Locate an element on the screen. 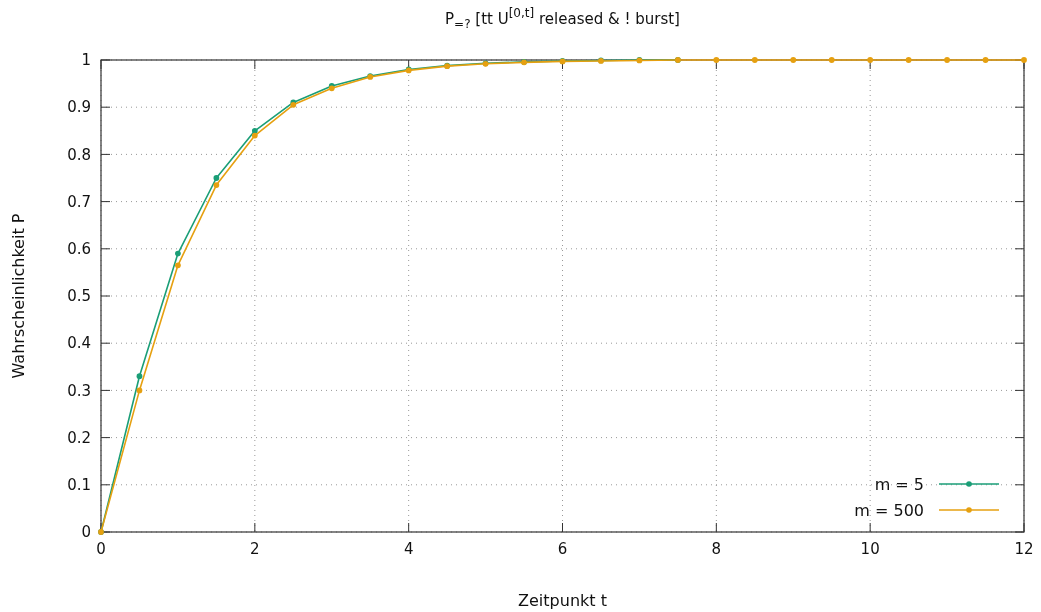 This screenshot has width=1041, height=612. y-tick-label: 0.7 is located at coordinates (79, 201).